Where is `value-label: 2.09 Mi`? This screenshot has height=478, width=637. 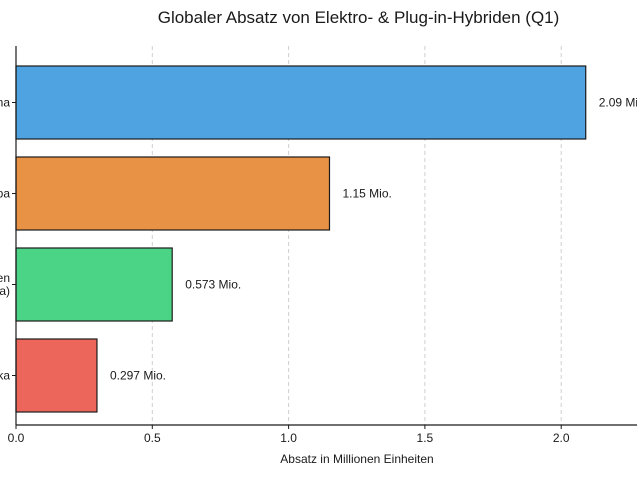 value-label: 2.09 Mi is located at coordinates (618, 103).